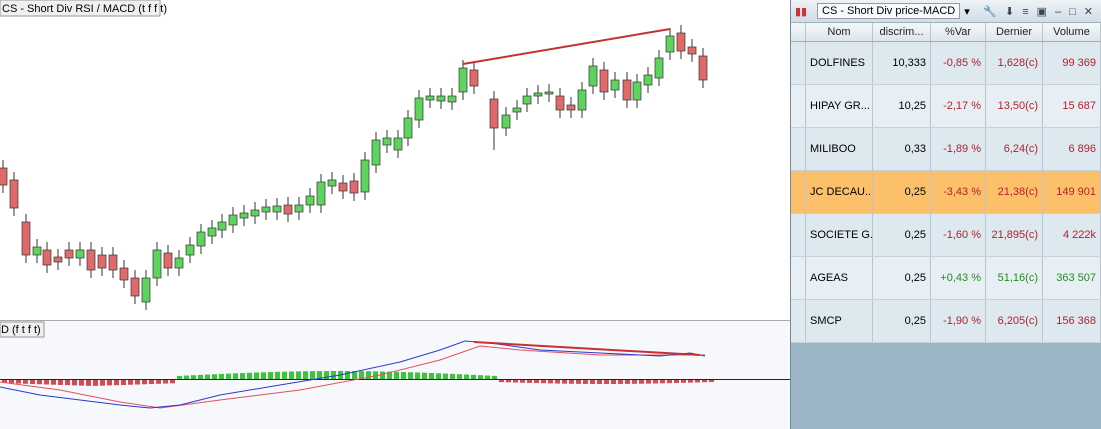 The width and height of the screenshot is (1101, 429). Describe the element at coordinates (1014, 32) in the screenshot. I see `column-label: Dernier` at that location.